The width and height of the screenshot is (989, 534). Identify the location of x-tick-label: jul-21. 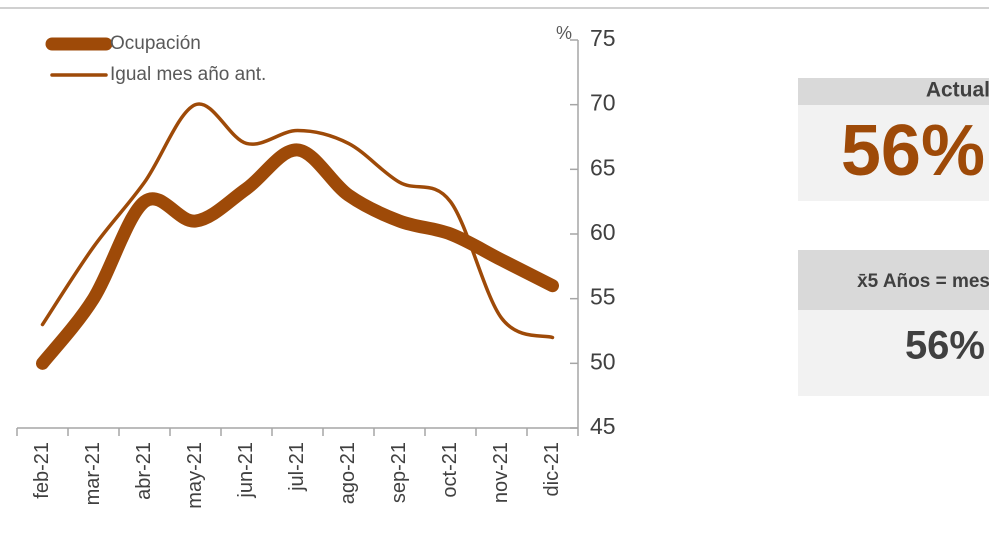
(297, 467).